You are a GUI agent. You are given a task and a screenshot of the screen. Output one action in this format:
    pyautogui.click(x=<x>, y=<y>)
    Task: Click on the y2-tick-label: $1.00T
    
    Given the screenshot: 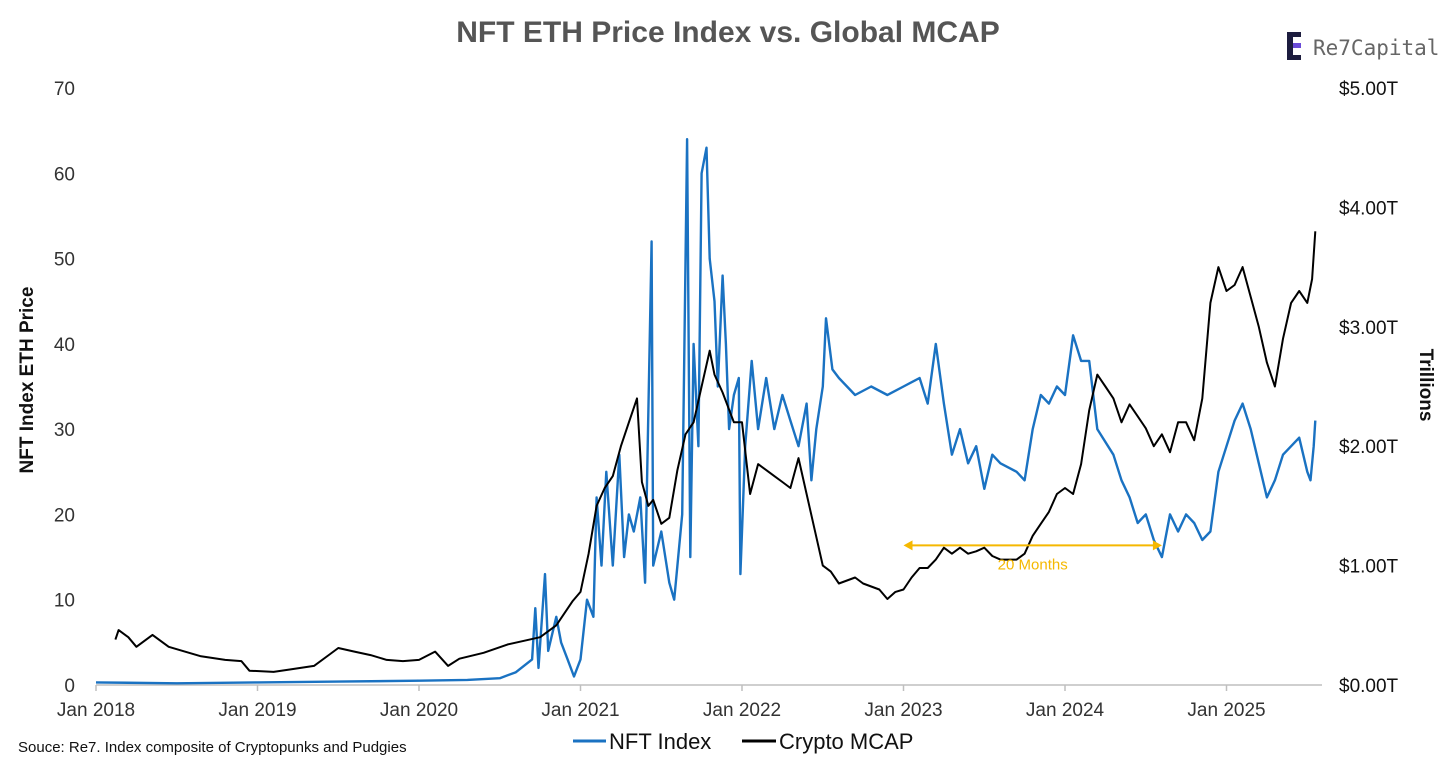 What is the action you would take?
    pyautogui.click(x=1369, y=567)
    